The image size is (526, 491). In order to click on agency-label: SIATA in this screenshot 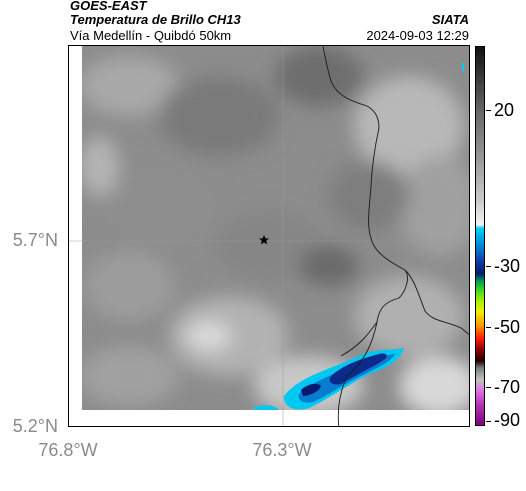, I will do `click(450, 19)`.